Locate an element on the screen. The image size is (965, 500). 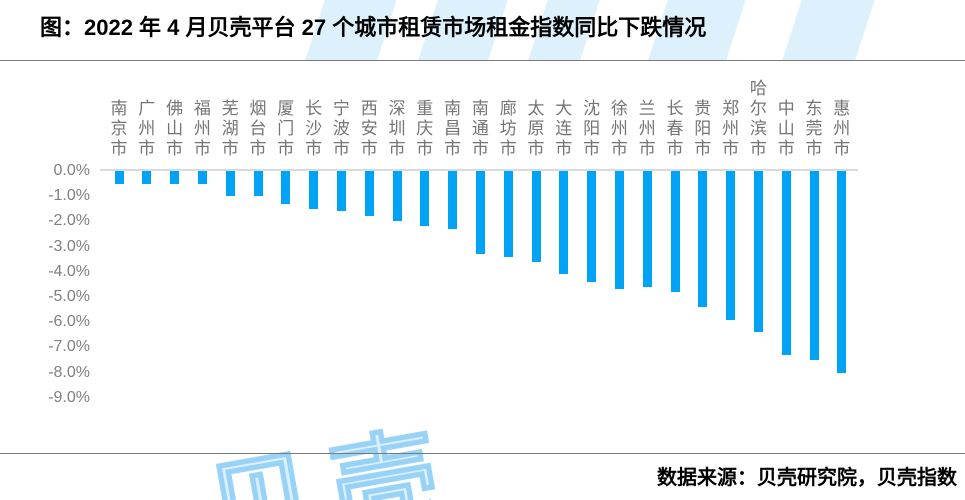
y-tick-label: -4.0% is located at coordinates (69, 271).